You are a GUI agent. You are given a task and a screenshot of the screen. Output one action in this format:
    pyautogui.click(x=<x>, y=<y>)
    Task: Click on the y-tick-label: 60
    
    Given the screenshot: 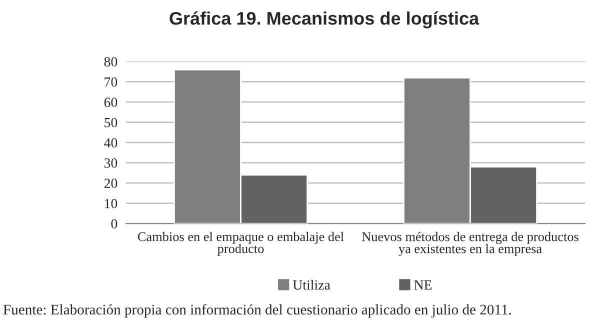 What is the action you would take?
    pyautogui.click(x=111, y=103)
    